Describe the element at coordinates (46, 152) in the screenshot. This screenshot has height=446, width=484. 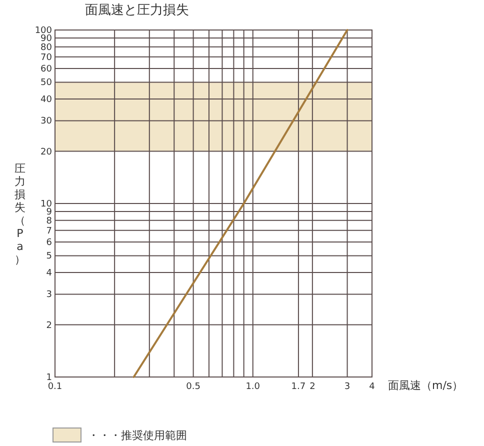
I see `y-tick-label: 20` at that location.